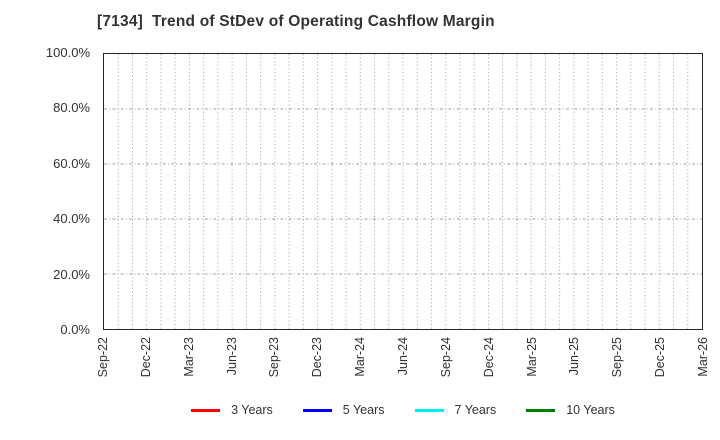 This screenshot has width=720, height=440. I want to click on x-axis-tick-label: Dec-24, so click(488, 357).